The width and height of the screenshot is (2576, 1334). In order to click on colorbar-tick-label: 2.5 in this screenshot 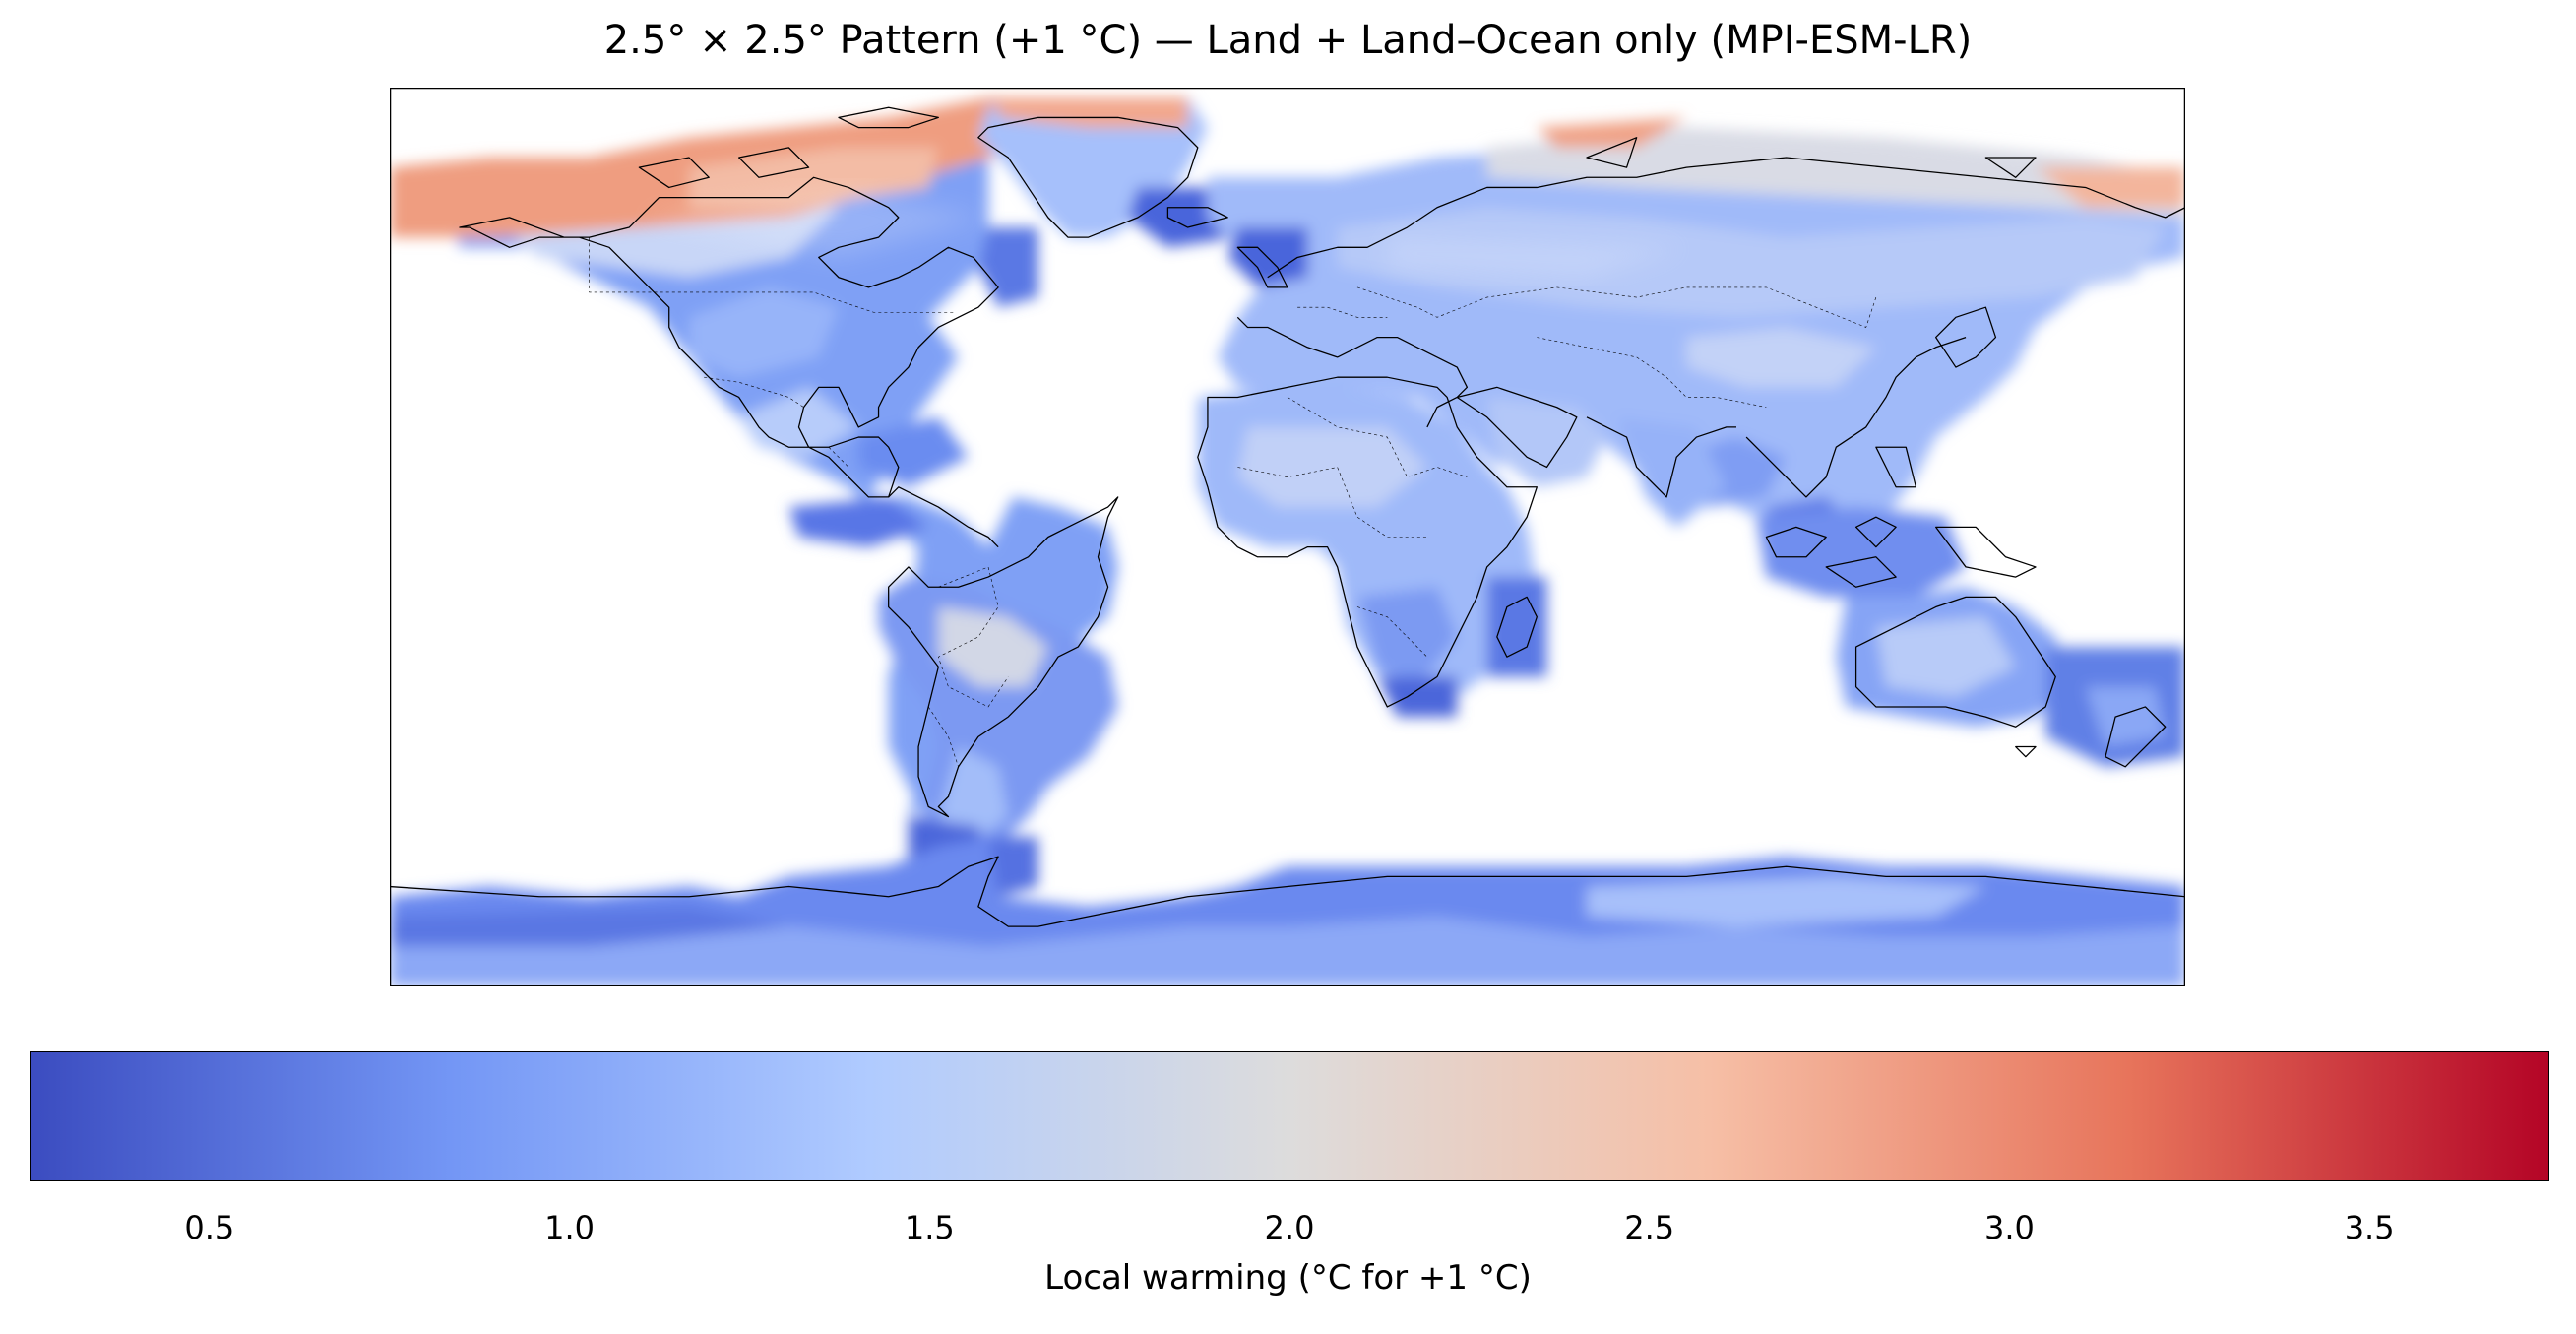, I will do `click(1649, 1227)`.